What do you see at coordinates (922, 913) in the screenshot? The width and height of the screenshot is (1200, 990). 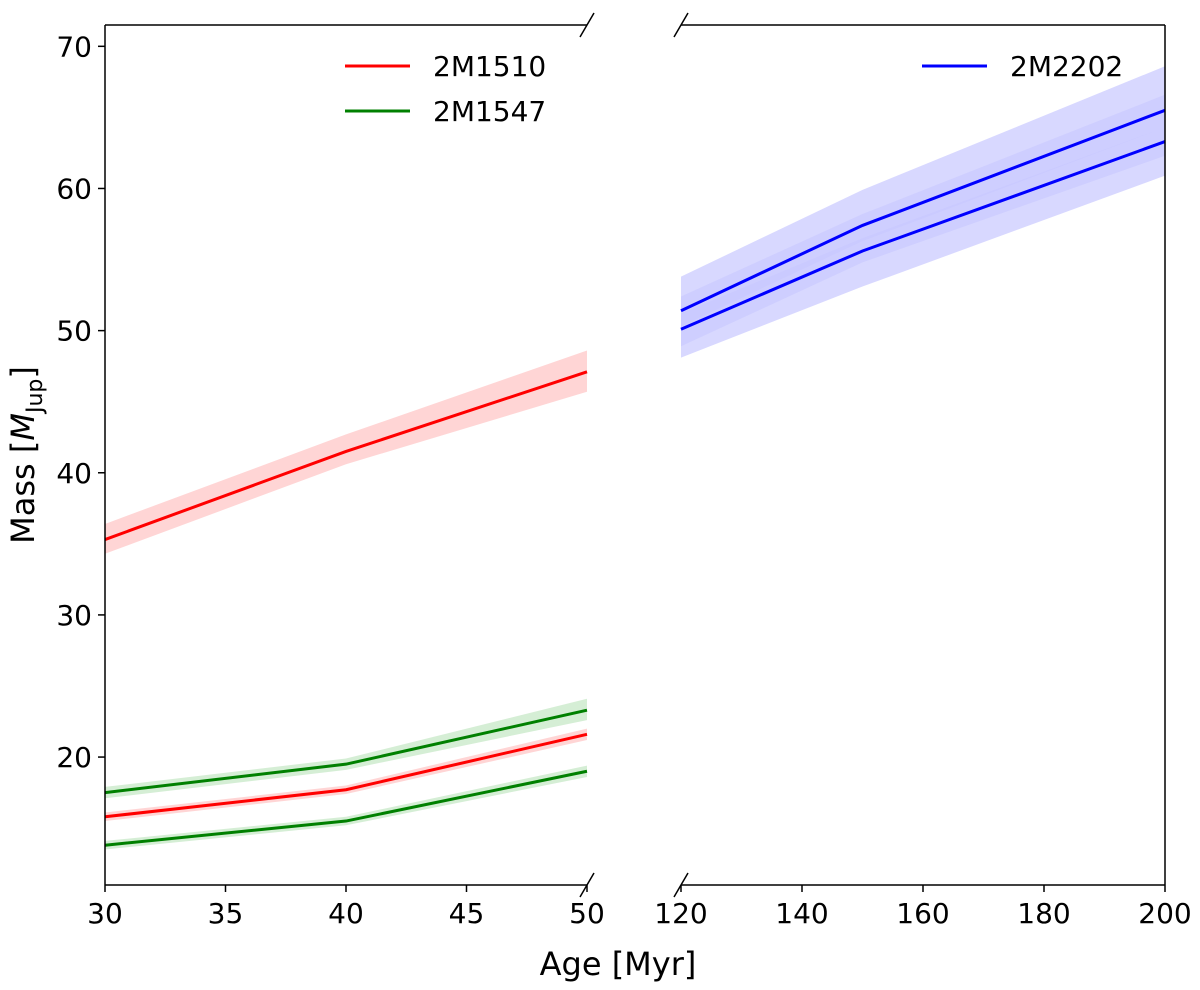 I see `right-x-tick-label-160: 160` at bounding box center [922, 913].